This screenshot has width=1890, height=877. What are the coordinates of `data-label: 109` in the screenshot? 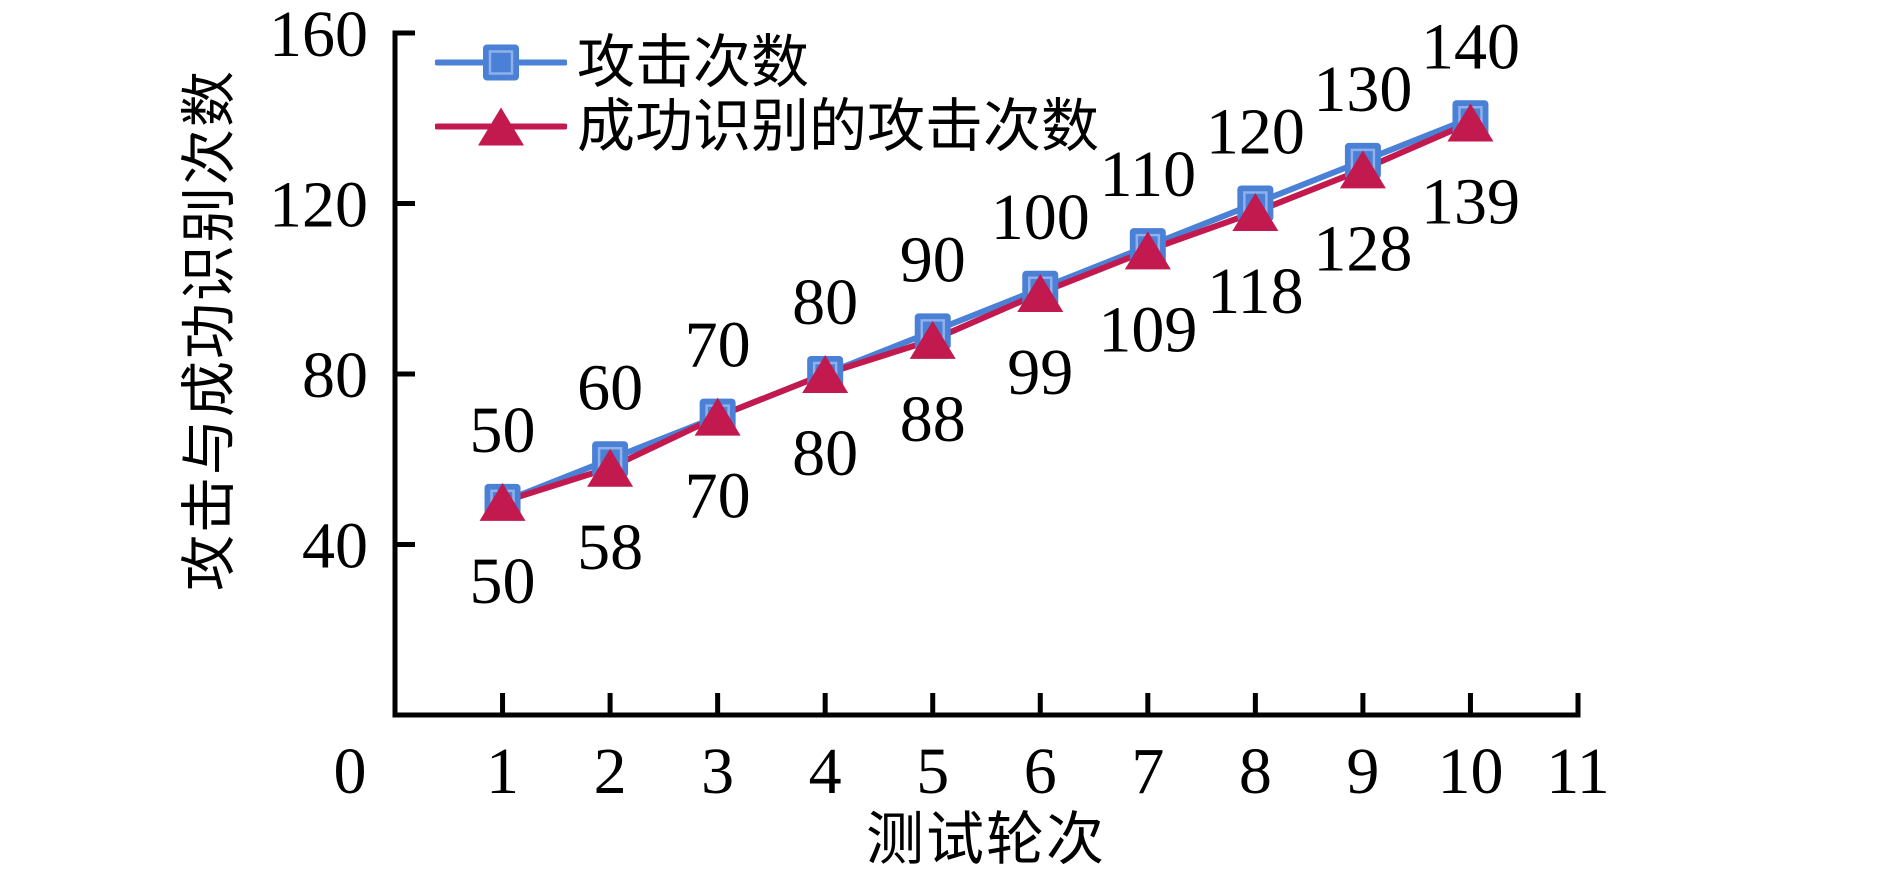 It's located at (1147, 329).